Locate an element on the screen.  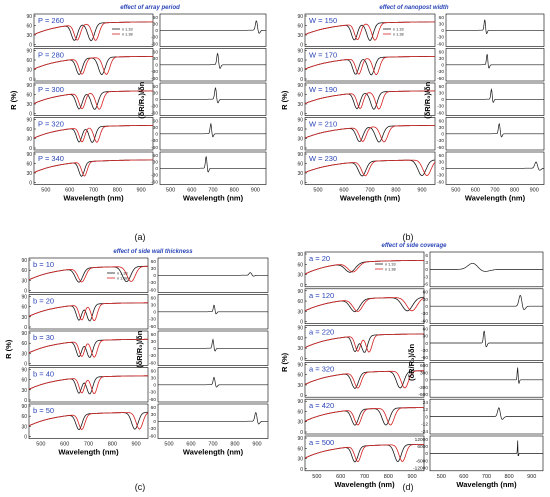
r-axis-label: R (%) is located at coordinates (284, 362).